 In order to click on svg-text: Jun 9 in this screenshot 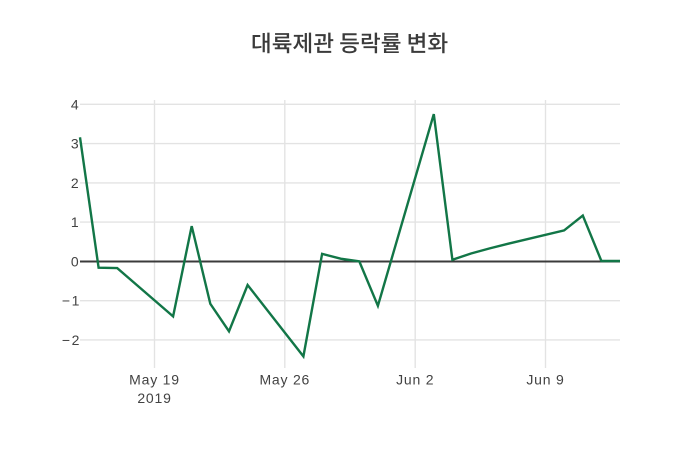, I will do `click(545, 380)`.